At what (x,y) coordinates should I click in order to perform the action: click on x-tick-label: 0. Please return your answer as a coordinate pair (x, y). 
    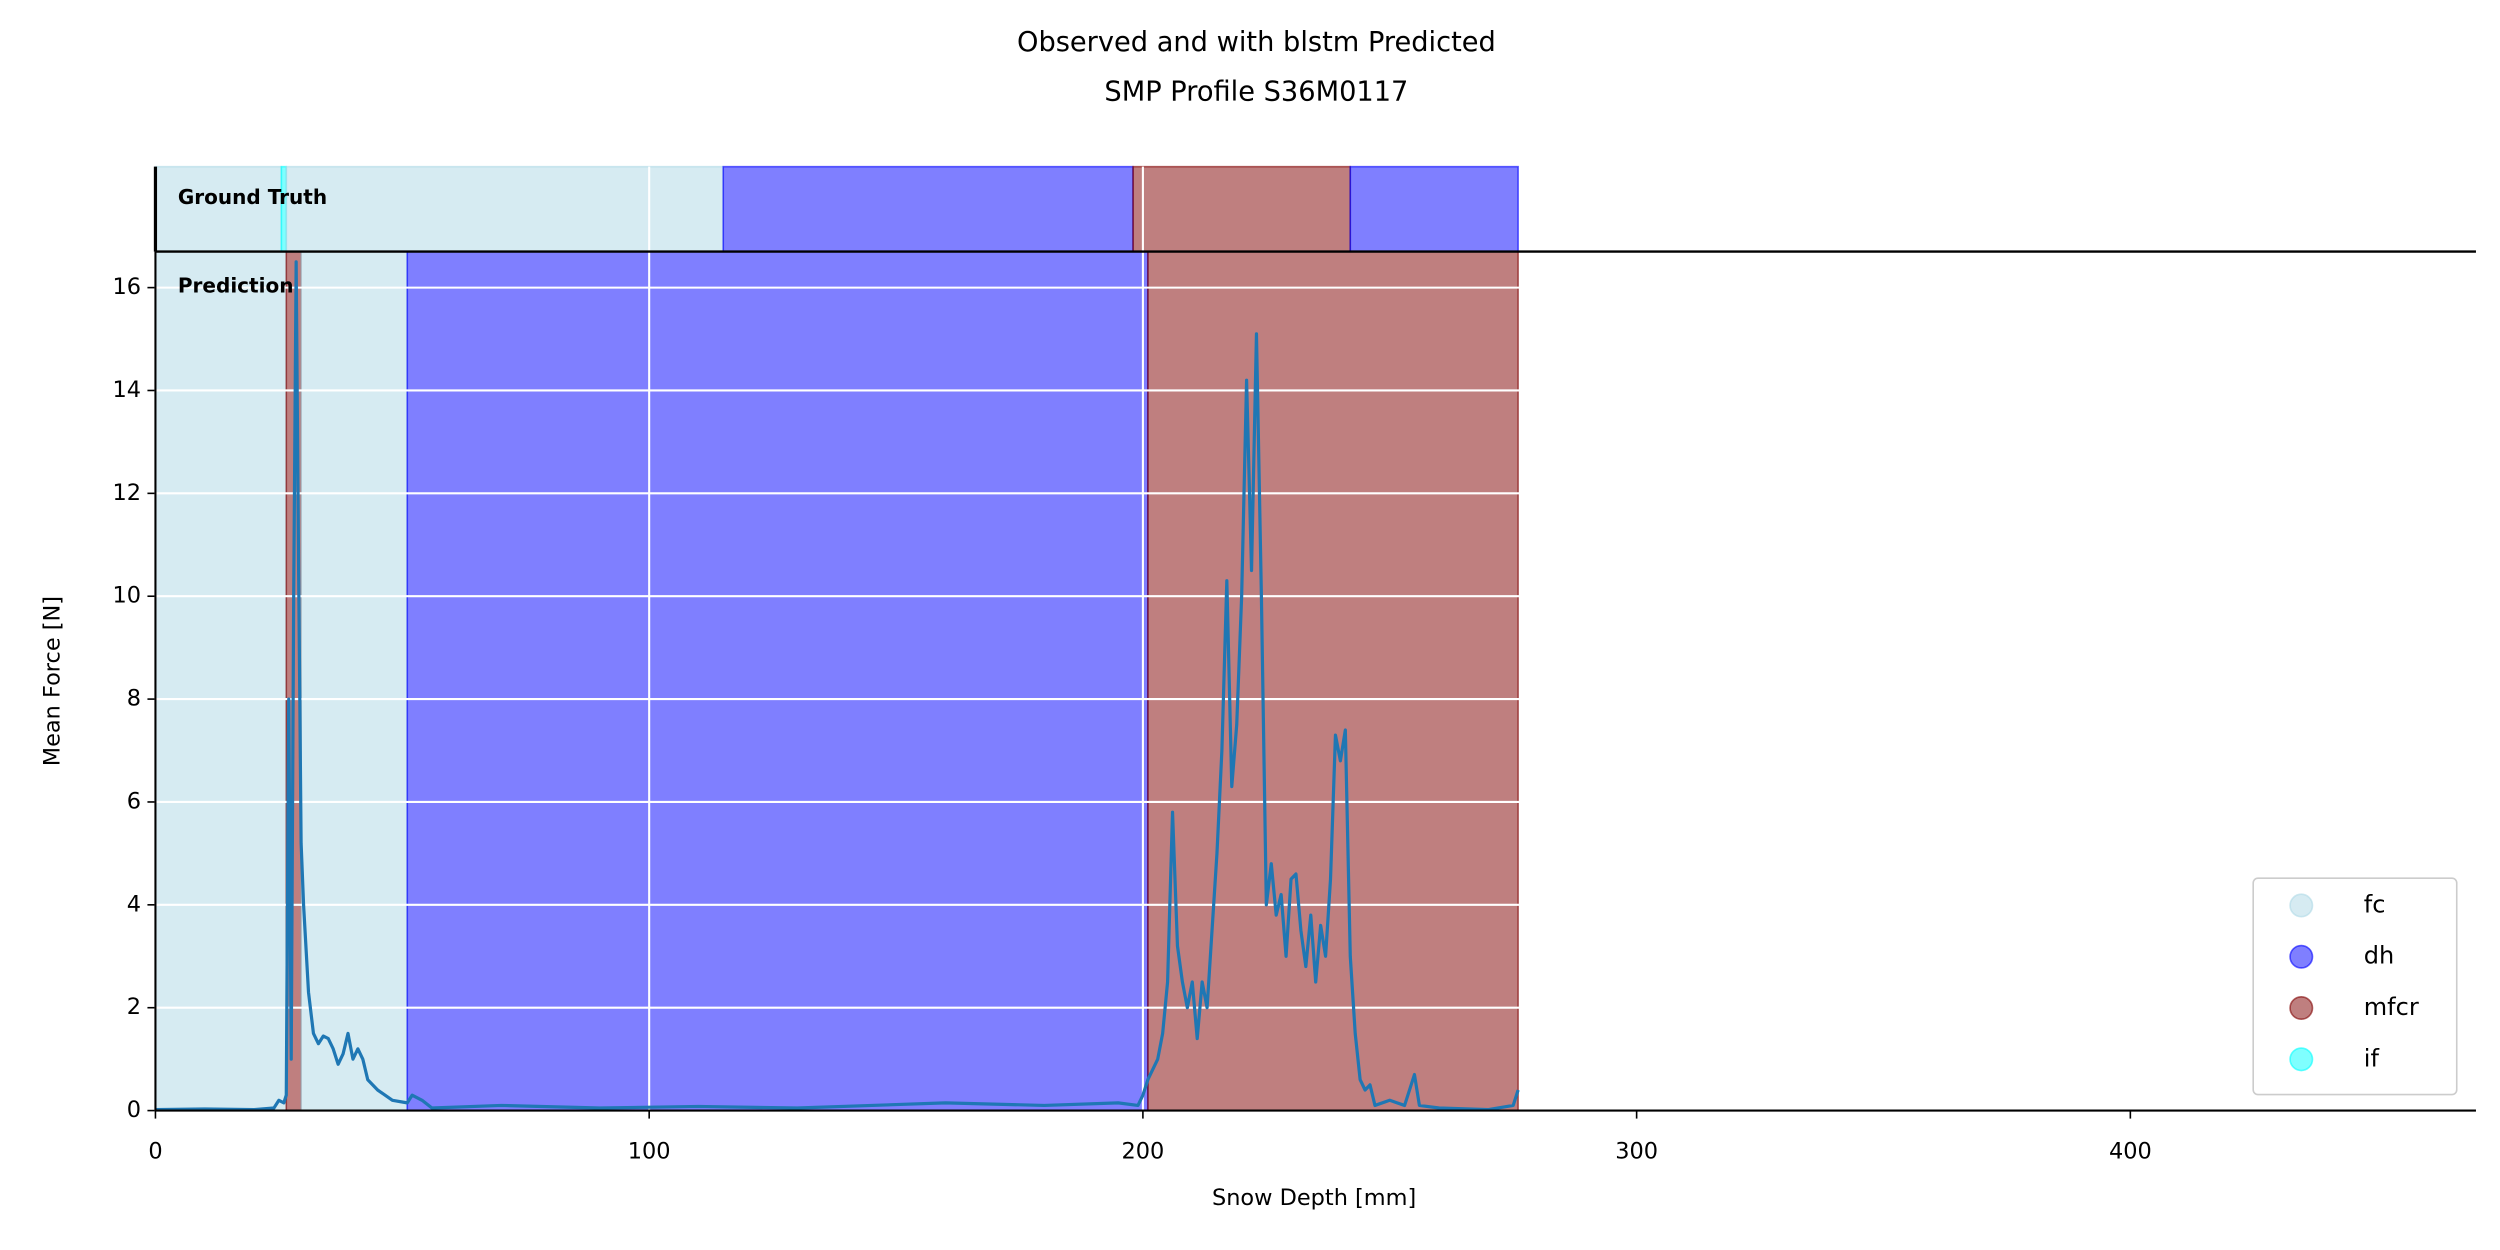
    Looking at the image, I should click on (155, 1152).